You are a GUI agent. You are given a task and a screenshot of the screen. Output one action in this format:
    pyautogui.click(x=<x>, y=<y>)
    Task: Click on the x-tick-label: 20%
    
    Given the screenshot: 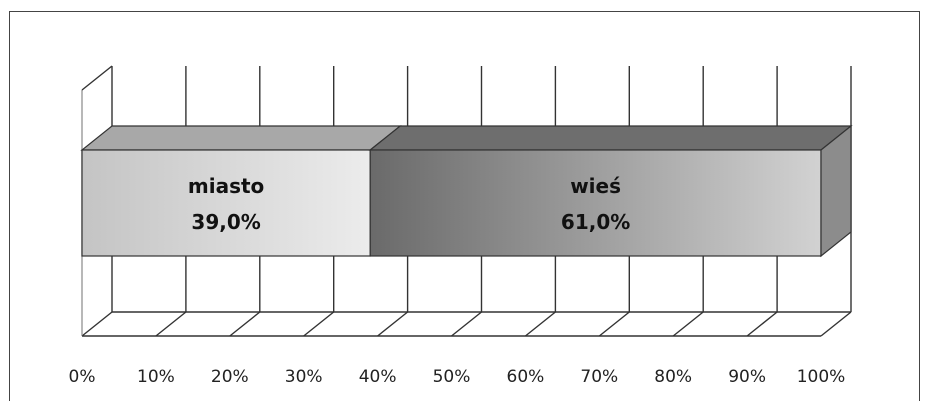 What is the action you would take?
    pyautogui.click(x=230, y=377)
    